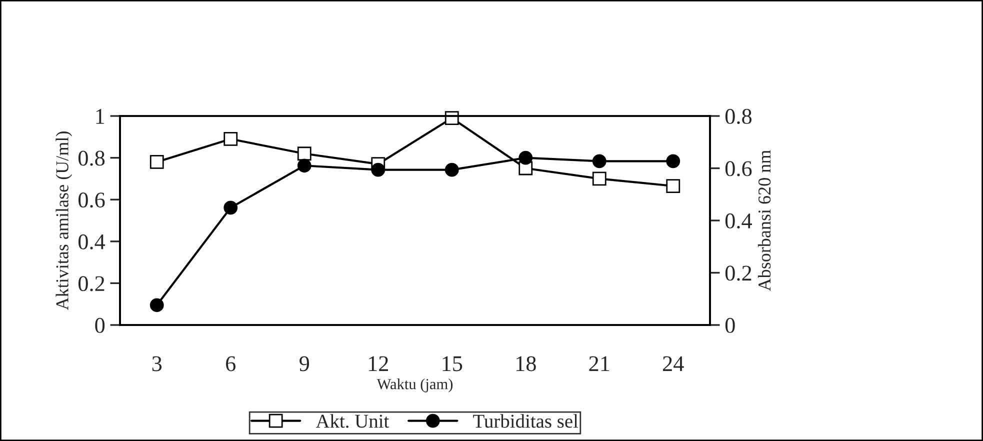 This screenshot has width=983, height=441. Describe the element at coordinates (764, 221) in the screenshot. I see `y2-axis-title: Absorbansi 620 nm` at that location.